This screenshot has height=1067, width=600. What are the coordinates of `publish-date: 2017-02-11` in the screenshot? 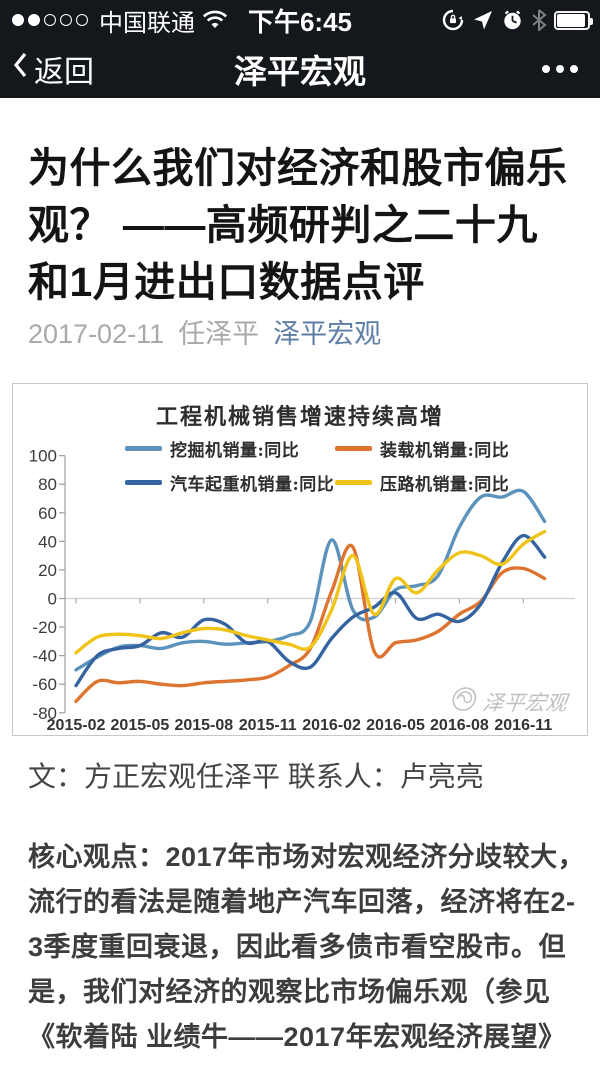 It's located at (96, 334).